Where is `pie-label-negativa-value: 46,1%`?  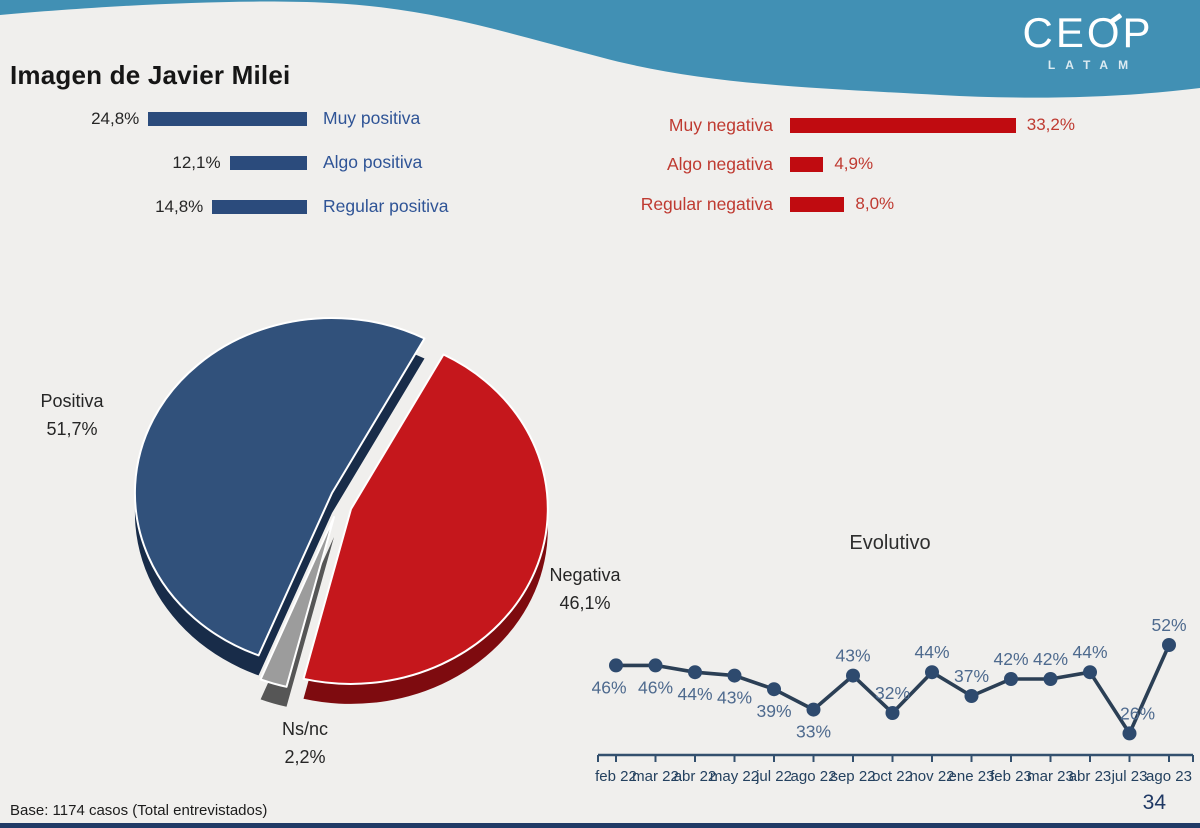 pie-label-negativa-value: 46,1% is located at coordinates (585, 602).